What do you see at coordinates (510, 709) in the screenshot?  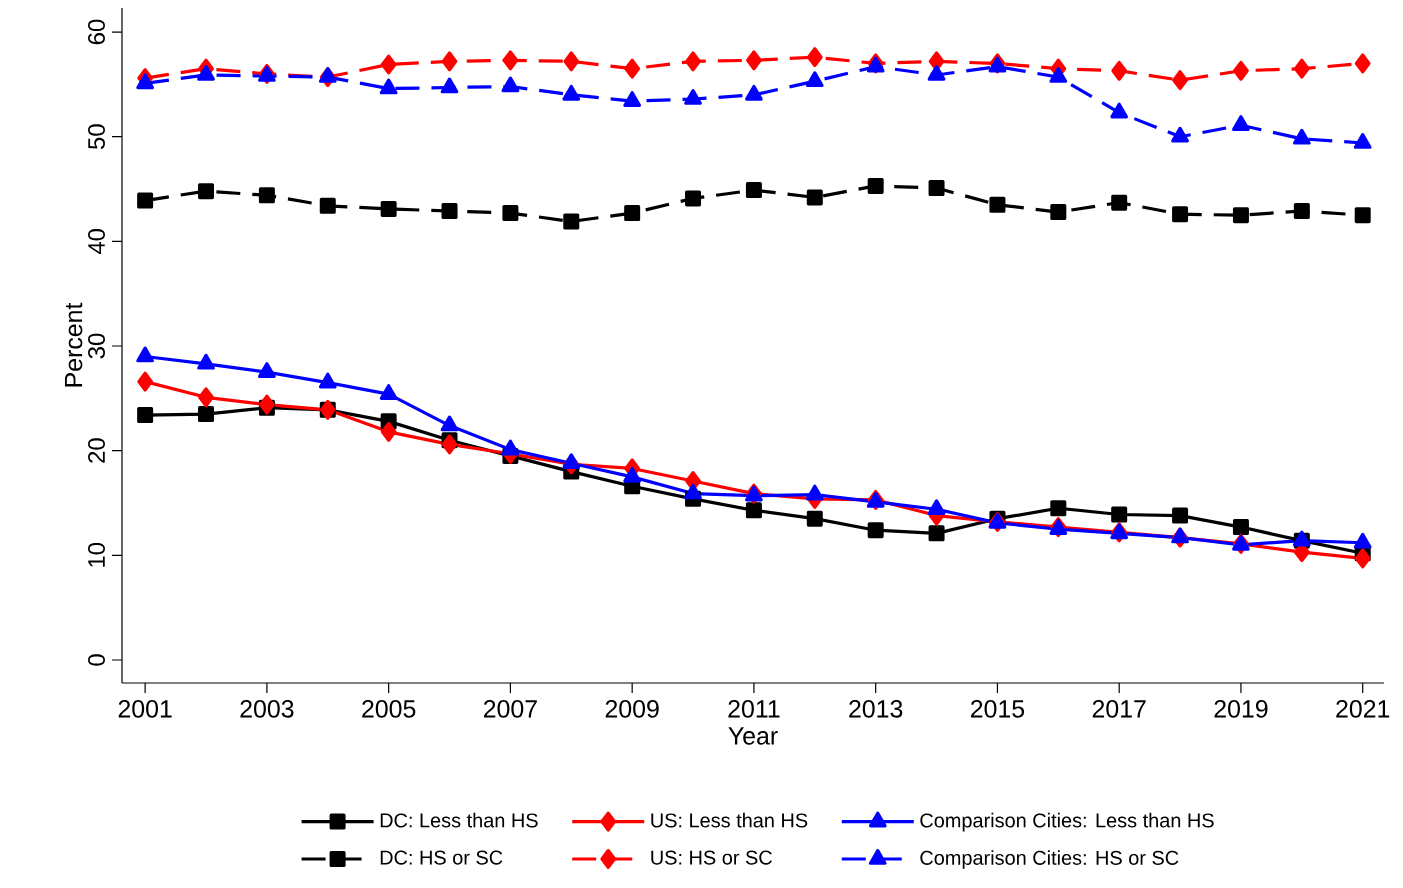 I see `x-tick-label: 2007` at bounding box center [510, 709].